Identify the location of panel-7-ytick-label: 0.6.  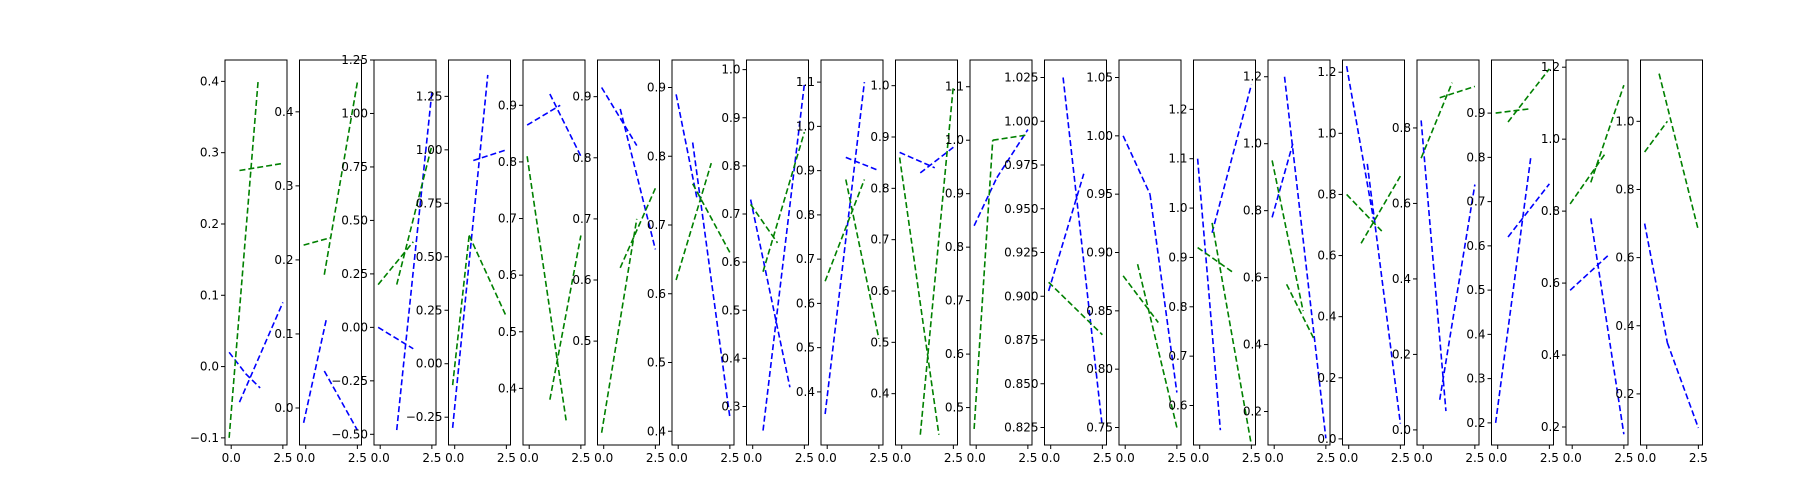
(656, 294).